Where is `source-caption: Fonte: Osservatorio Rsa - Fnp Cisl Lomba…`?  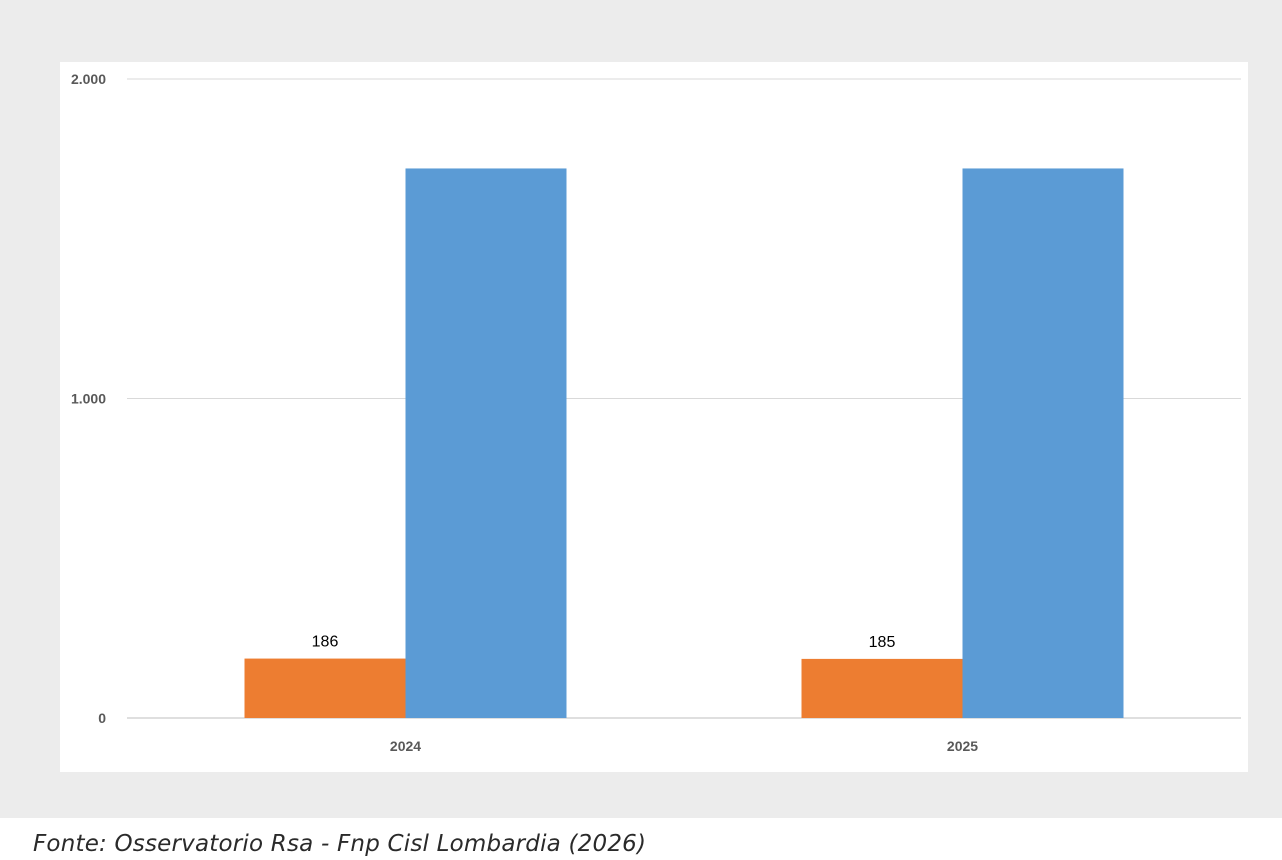 source-caption: Fonte: Osservatorio Rsa - Fnp Cisl Lomba… is located at coordinates (340, 844).